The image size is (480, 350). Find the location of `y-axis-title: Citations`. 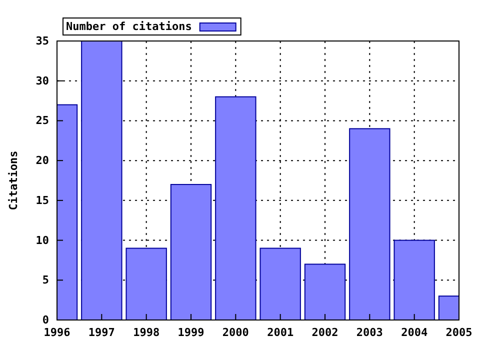

y-axis-title: Citations is located at coordinates (13, 180).